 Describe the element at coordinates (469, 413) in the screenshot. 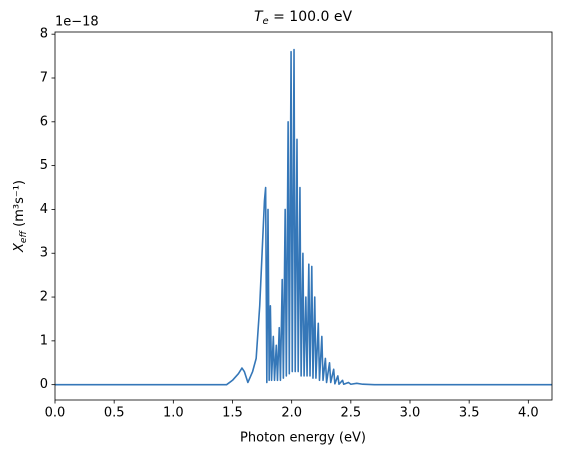

I see `x-tick-label: 3.5` at that location.